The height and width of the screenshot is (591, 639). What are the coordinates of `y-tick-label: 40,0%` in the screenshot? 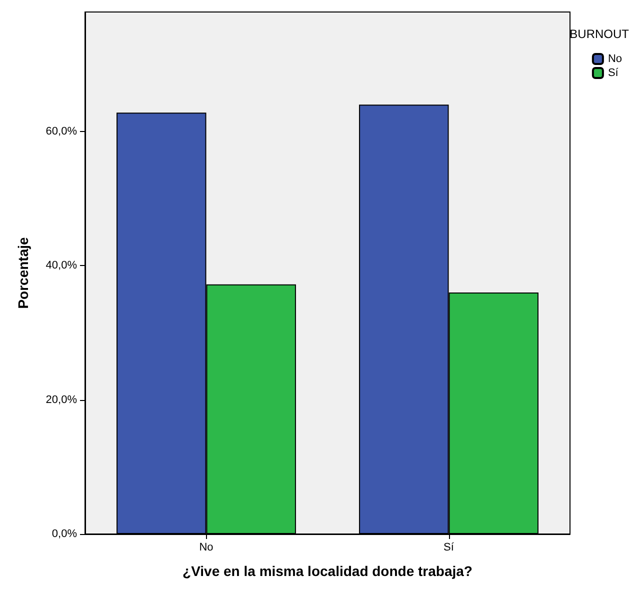 It's located at (62, 266).